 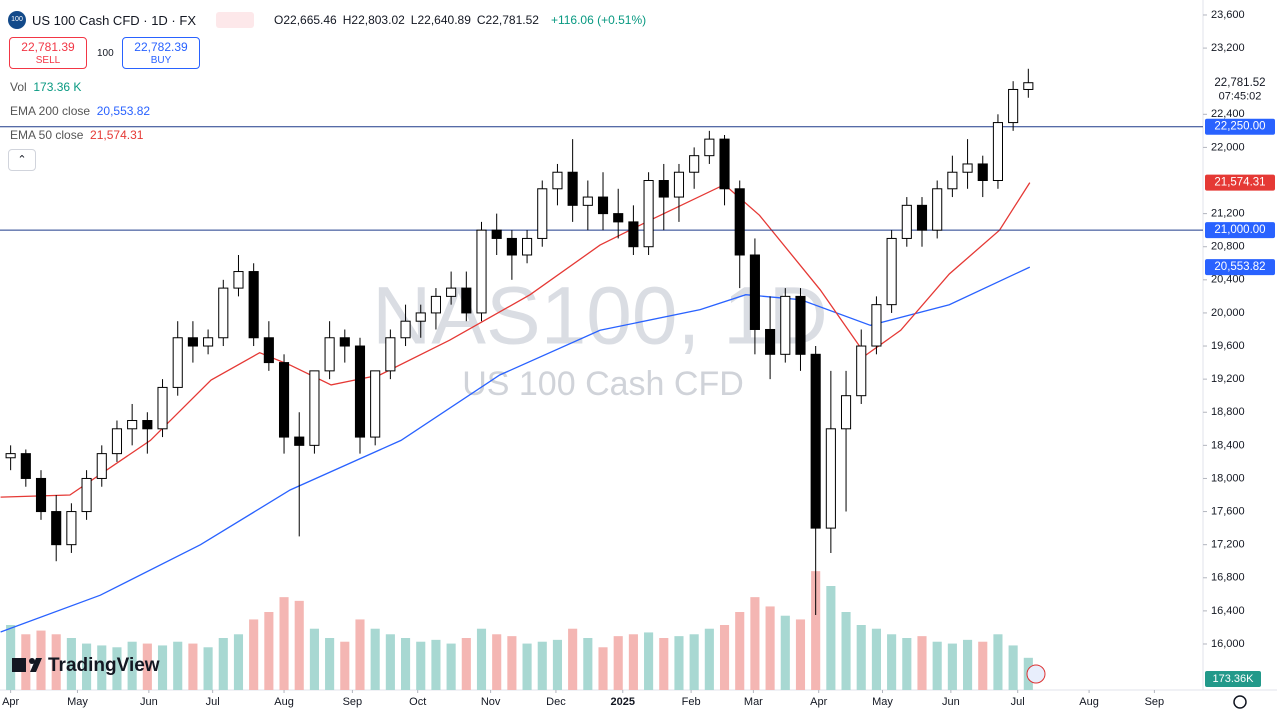 I want to click on x-tick-label: Apr, so click(x=818, y=702).